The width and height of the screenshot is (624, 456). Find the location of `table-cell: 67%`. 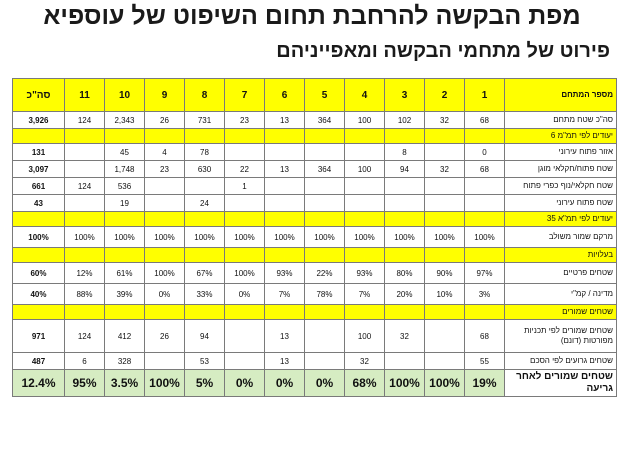

table-cell: 67% is located at coordinates (204, 273).